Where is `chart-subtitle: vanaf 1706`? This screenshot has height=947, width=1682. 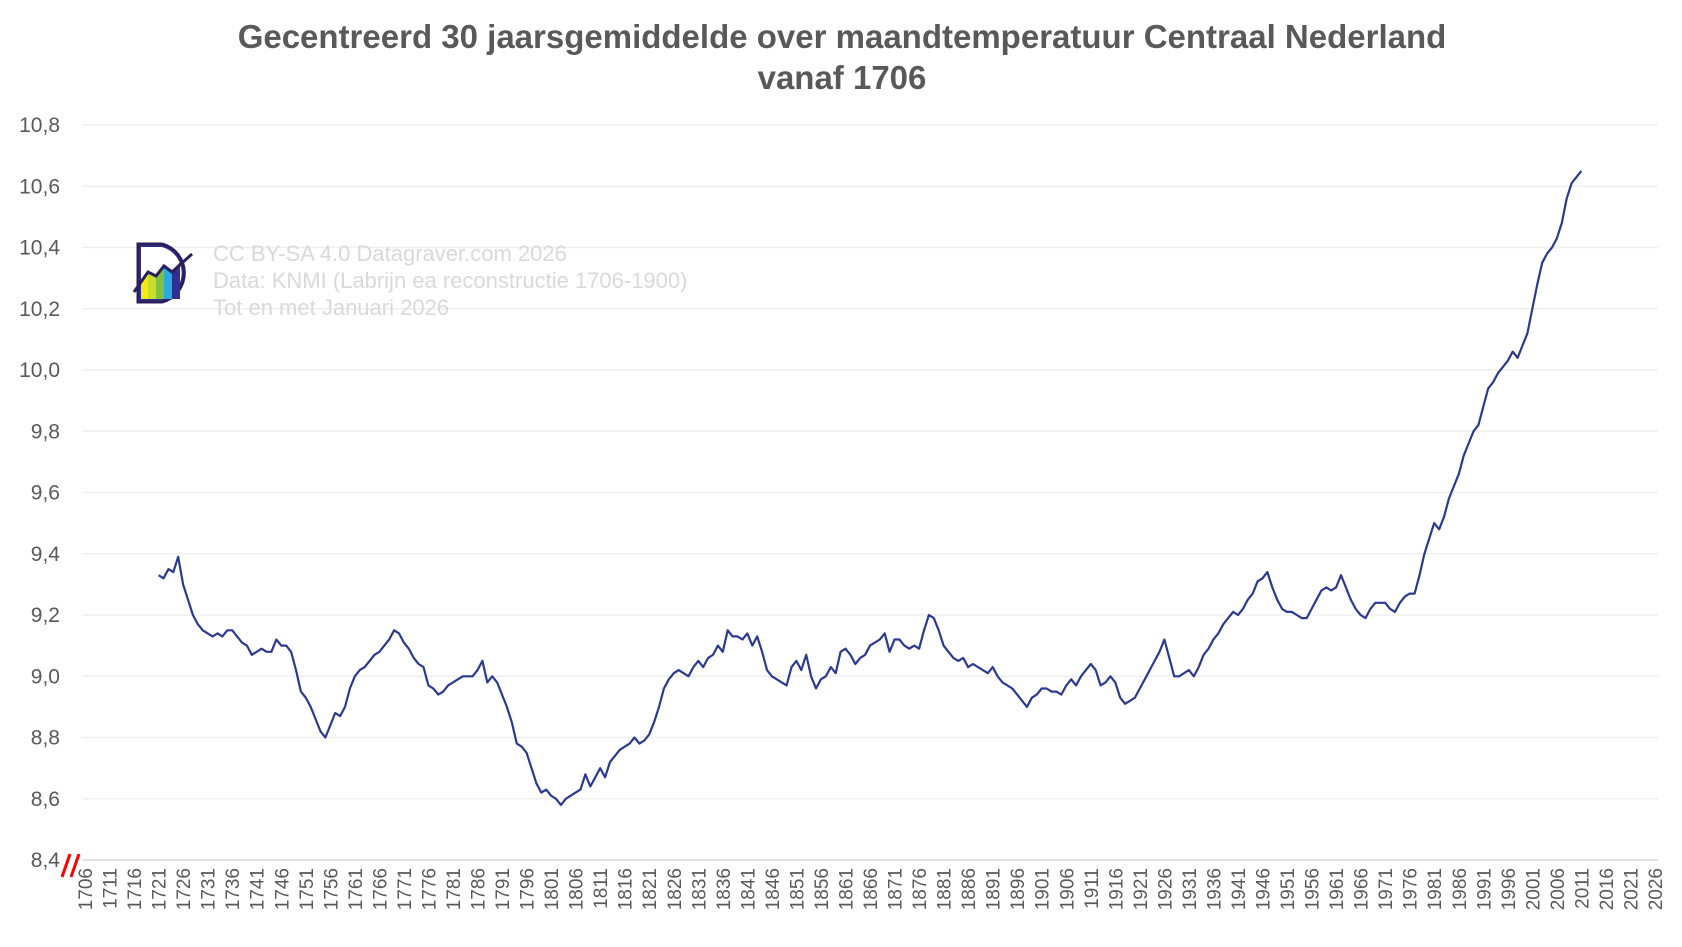 chart-subtitle: vanaf 1706 is located at coordinates (842, 77).